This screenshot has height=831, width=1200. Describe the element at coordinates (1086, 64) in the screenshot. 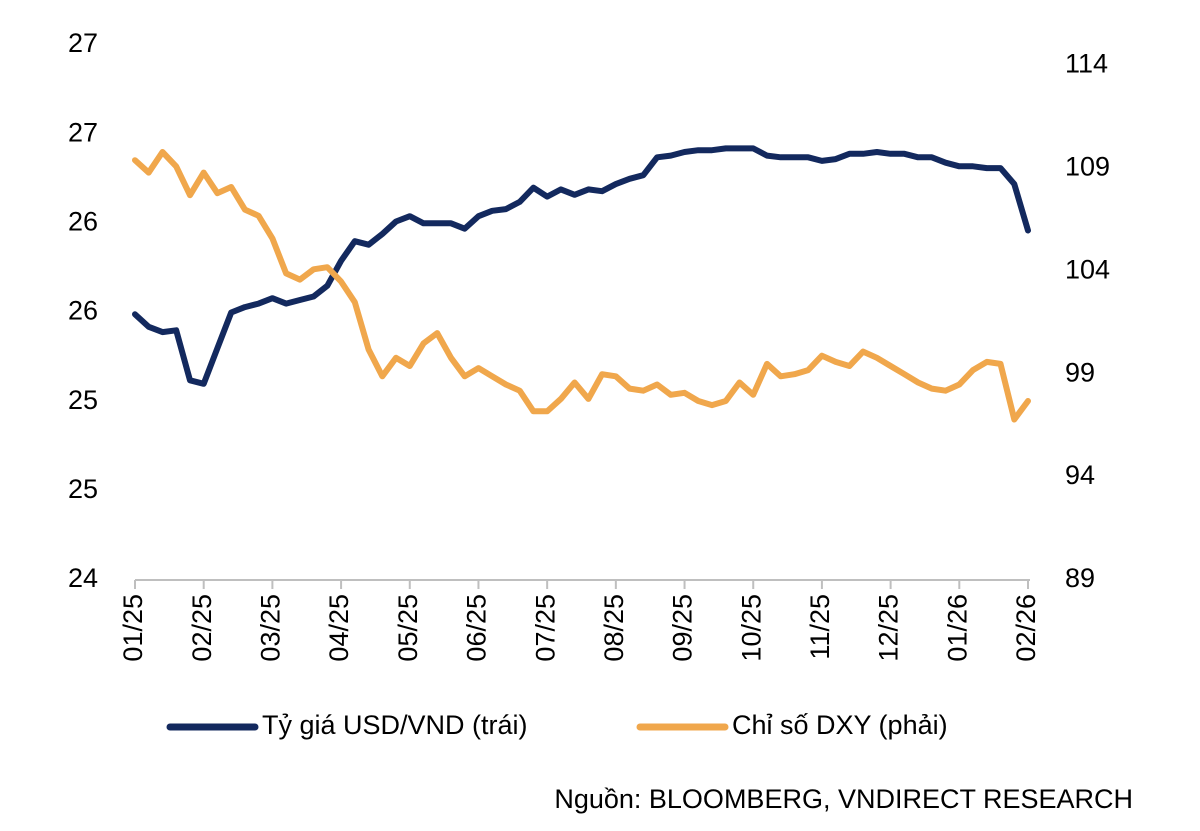

I see `y2-tick-label: 114` at that location.